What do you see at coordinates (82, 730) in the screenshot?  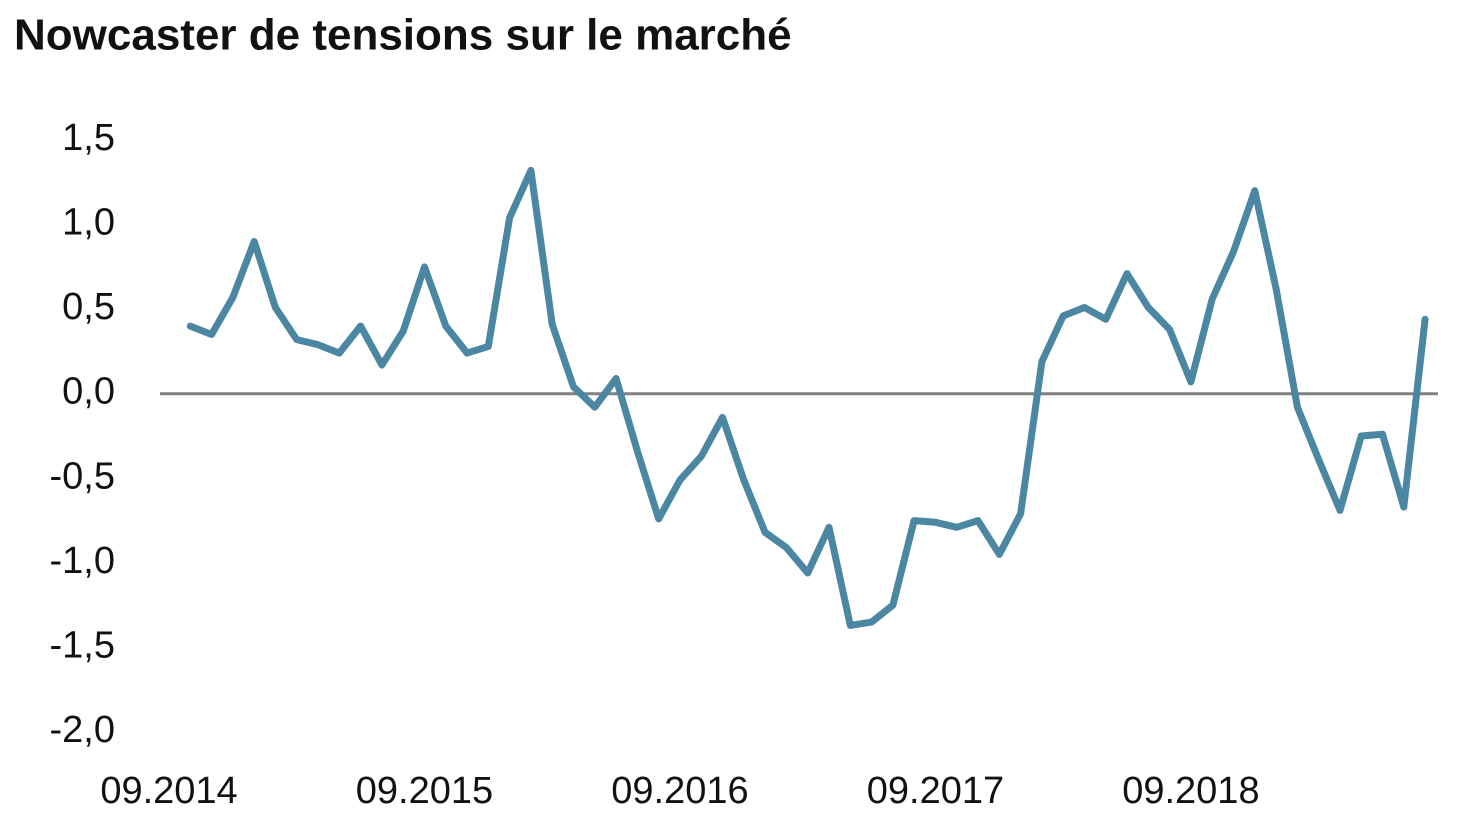 I see `y-tick-label: -2,0` at bounding box center [82, 730].